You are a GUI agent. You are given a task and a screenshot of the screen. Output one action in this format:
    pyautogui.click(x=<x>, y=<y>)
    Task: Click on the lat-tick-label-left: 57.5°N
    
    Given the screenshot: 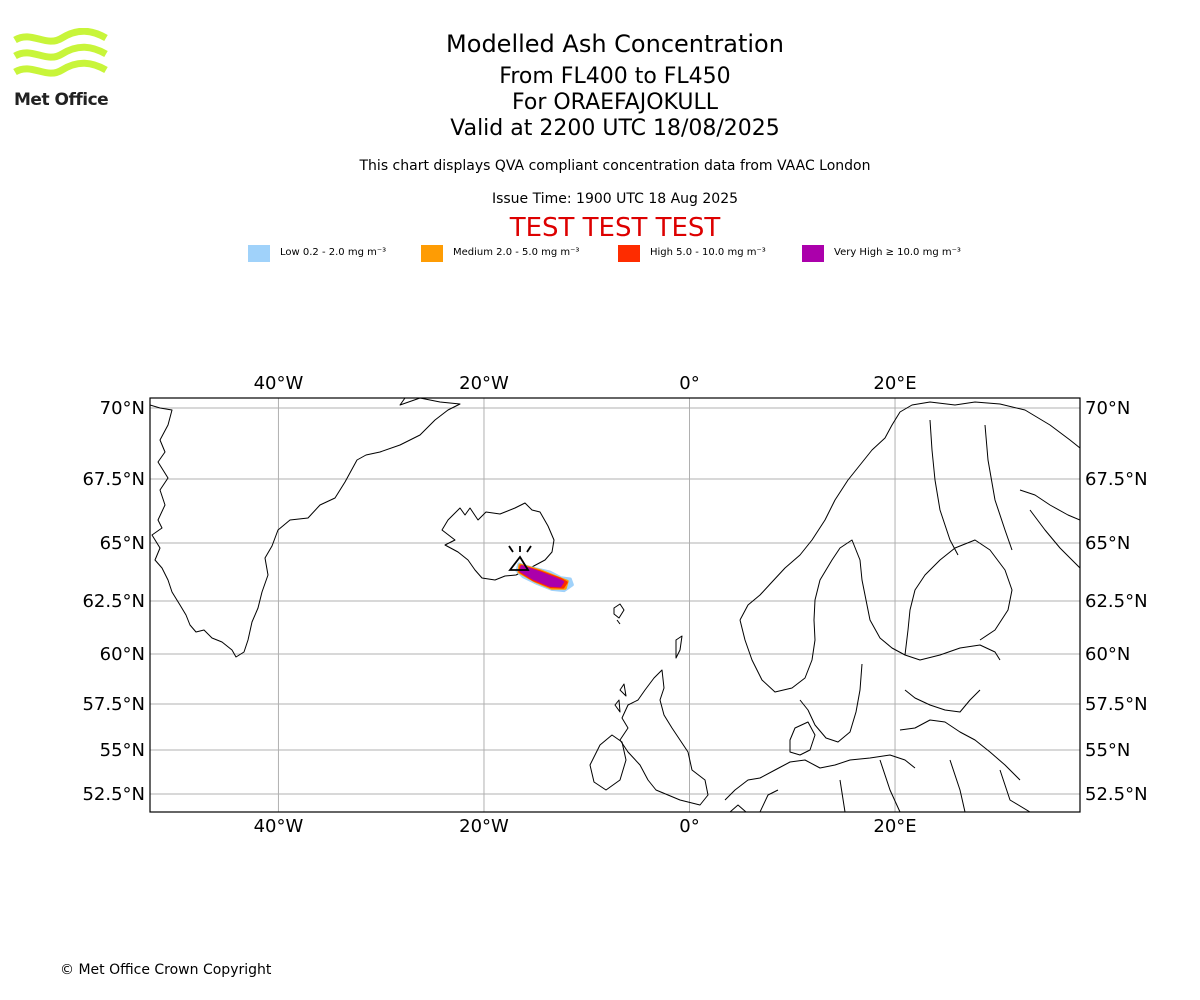 What is the action you would take?
    pyautogui.click(x=113, y=704)
    